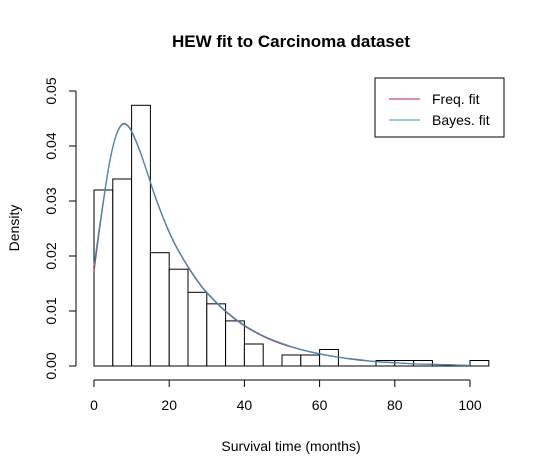 The width and height of the screenshot is (546, 476). I want to click on y-tick-label-0: 0.00, so click(51, 365).